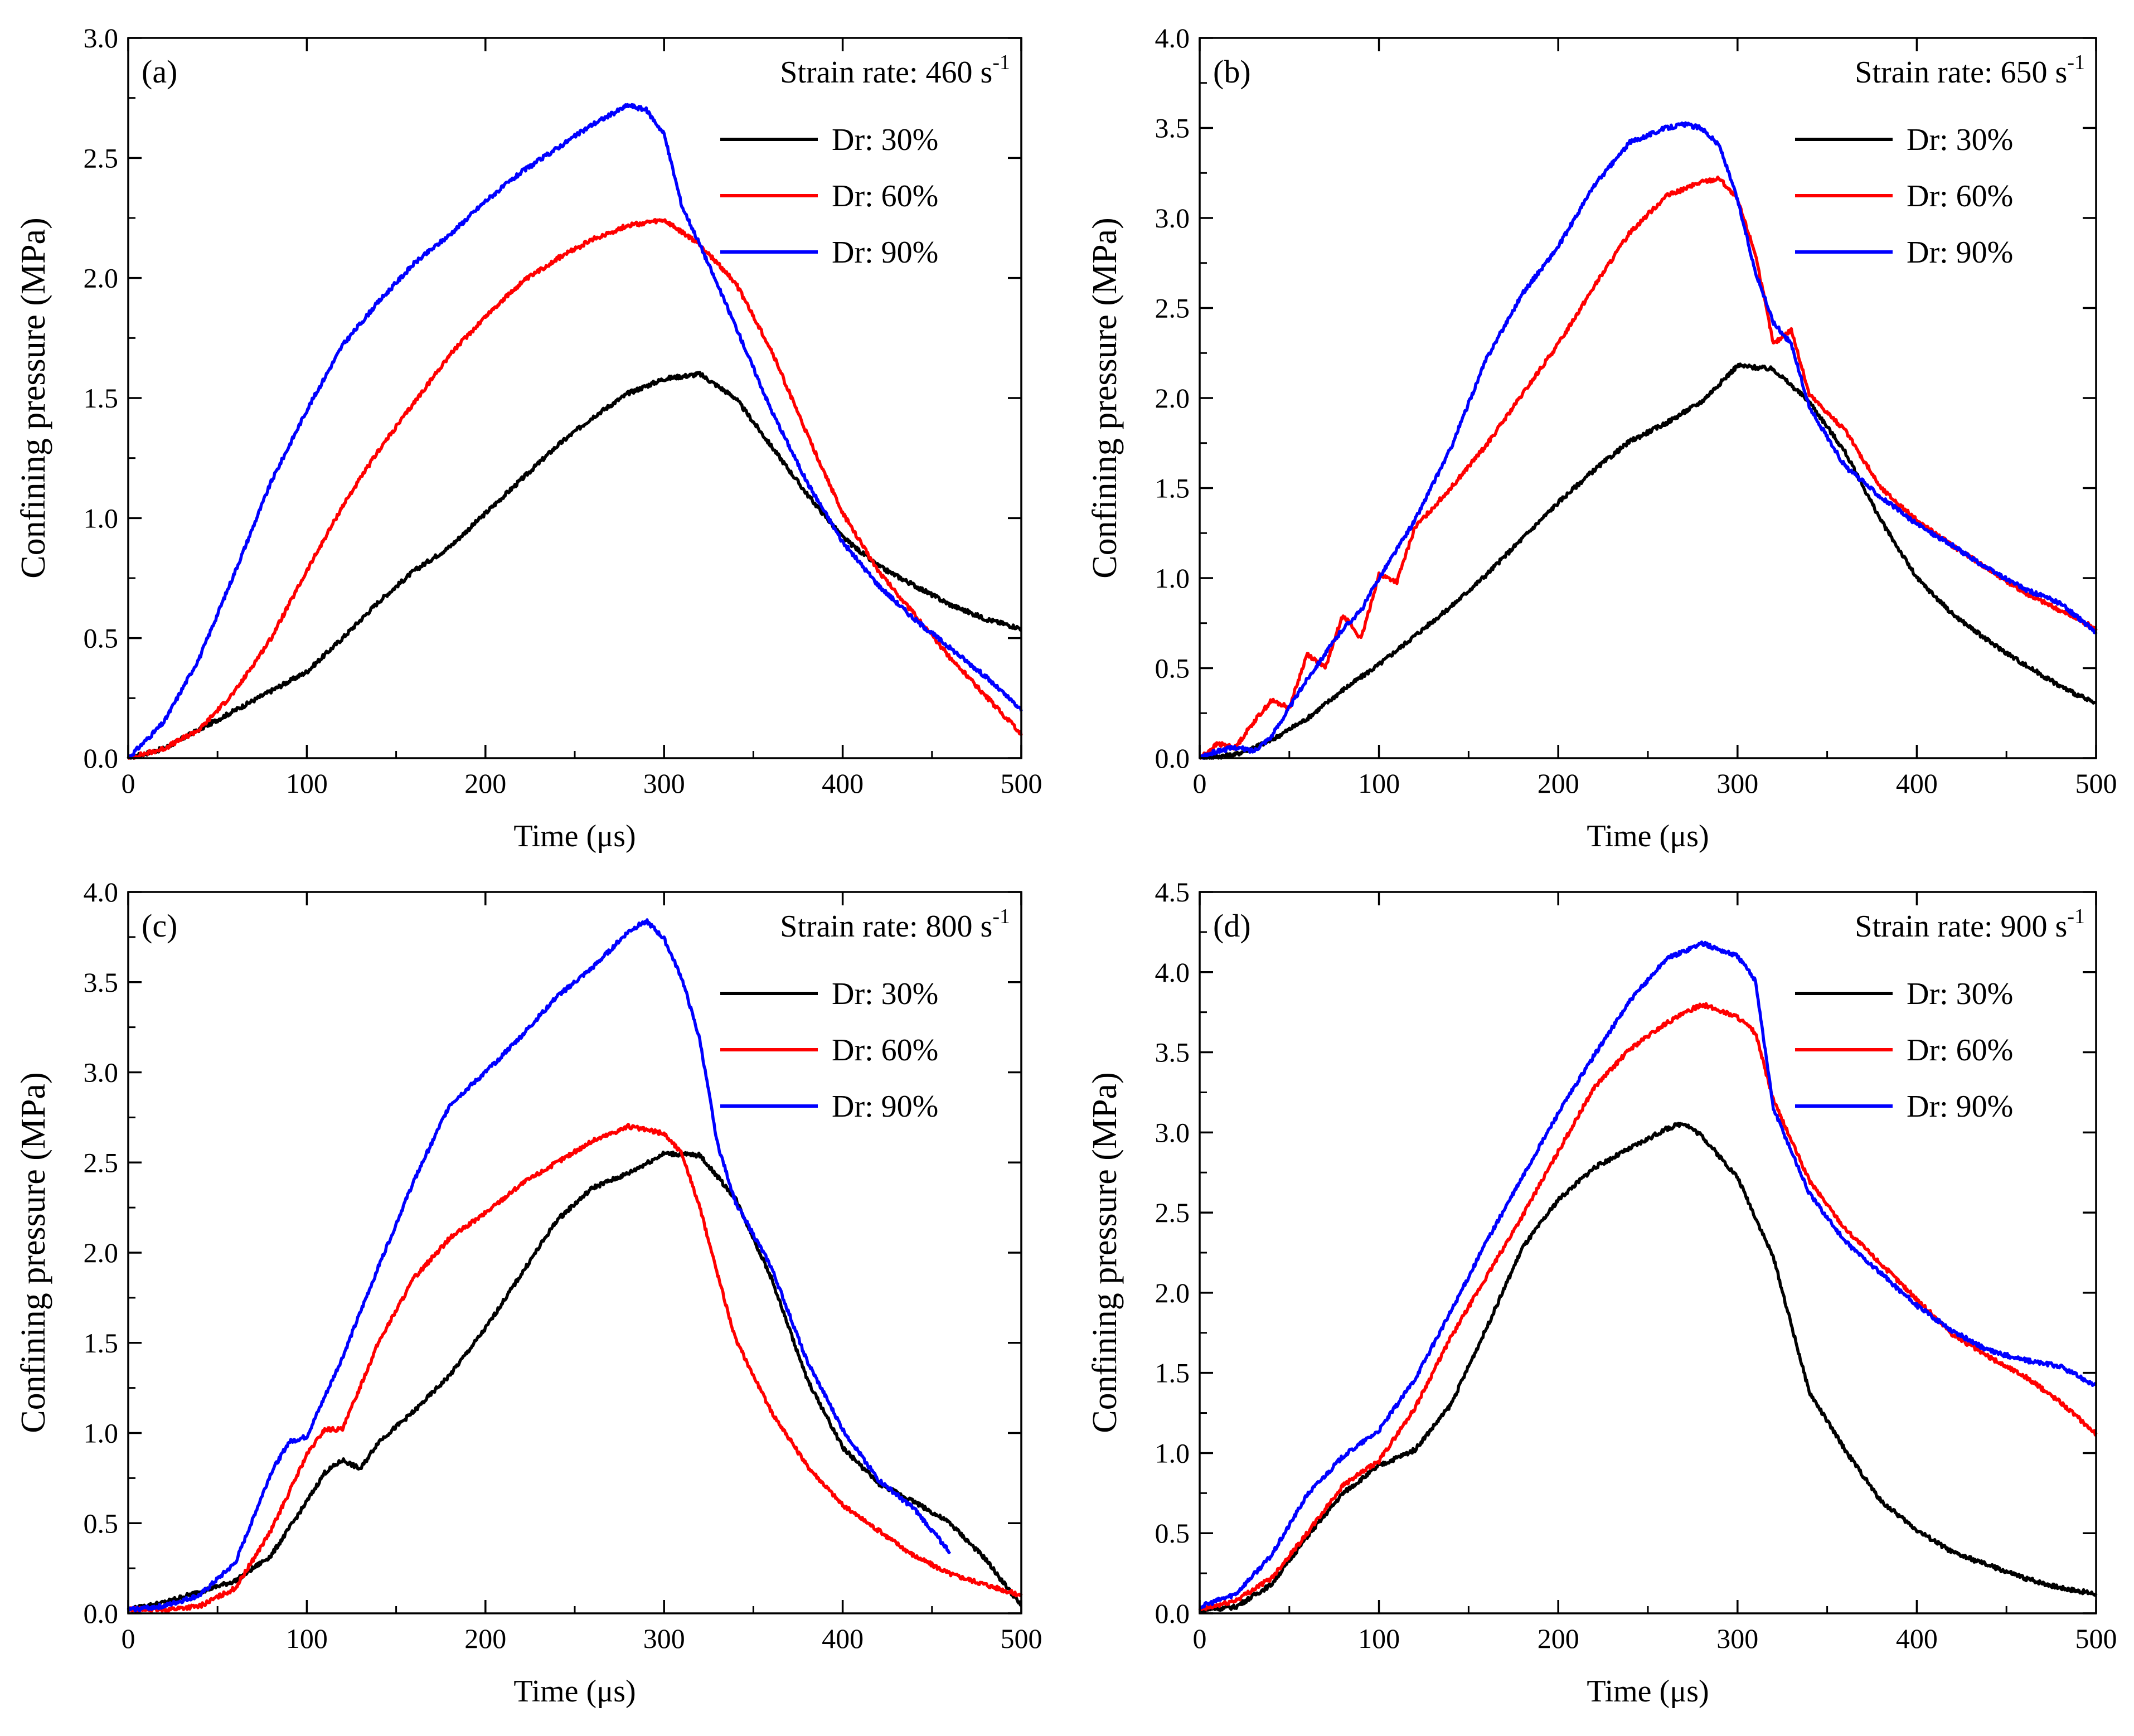 This screenshot has width=2134, height=1736. I want to click on y-tick-label-a-6: 3.0, so click(101, 38).